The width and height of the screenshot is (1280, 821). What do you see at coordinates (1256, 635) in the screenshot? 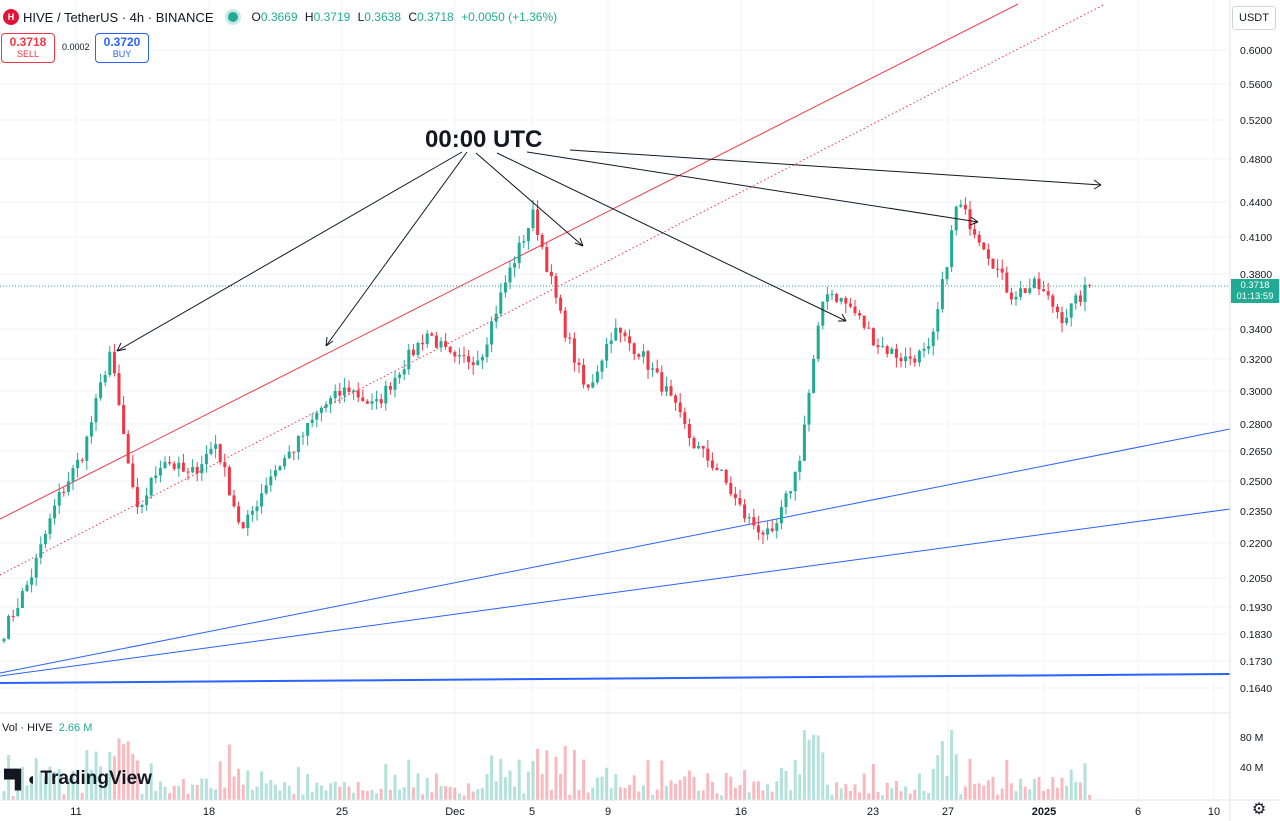
I see `price-tick-label: 0.1830` at bounding box center [1256, 635].